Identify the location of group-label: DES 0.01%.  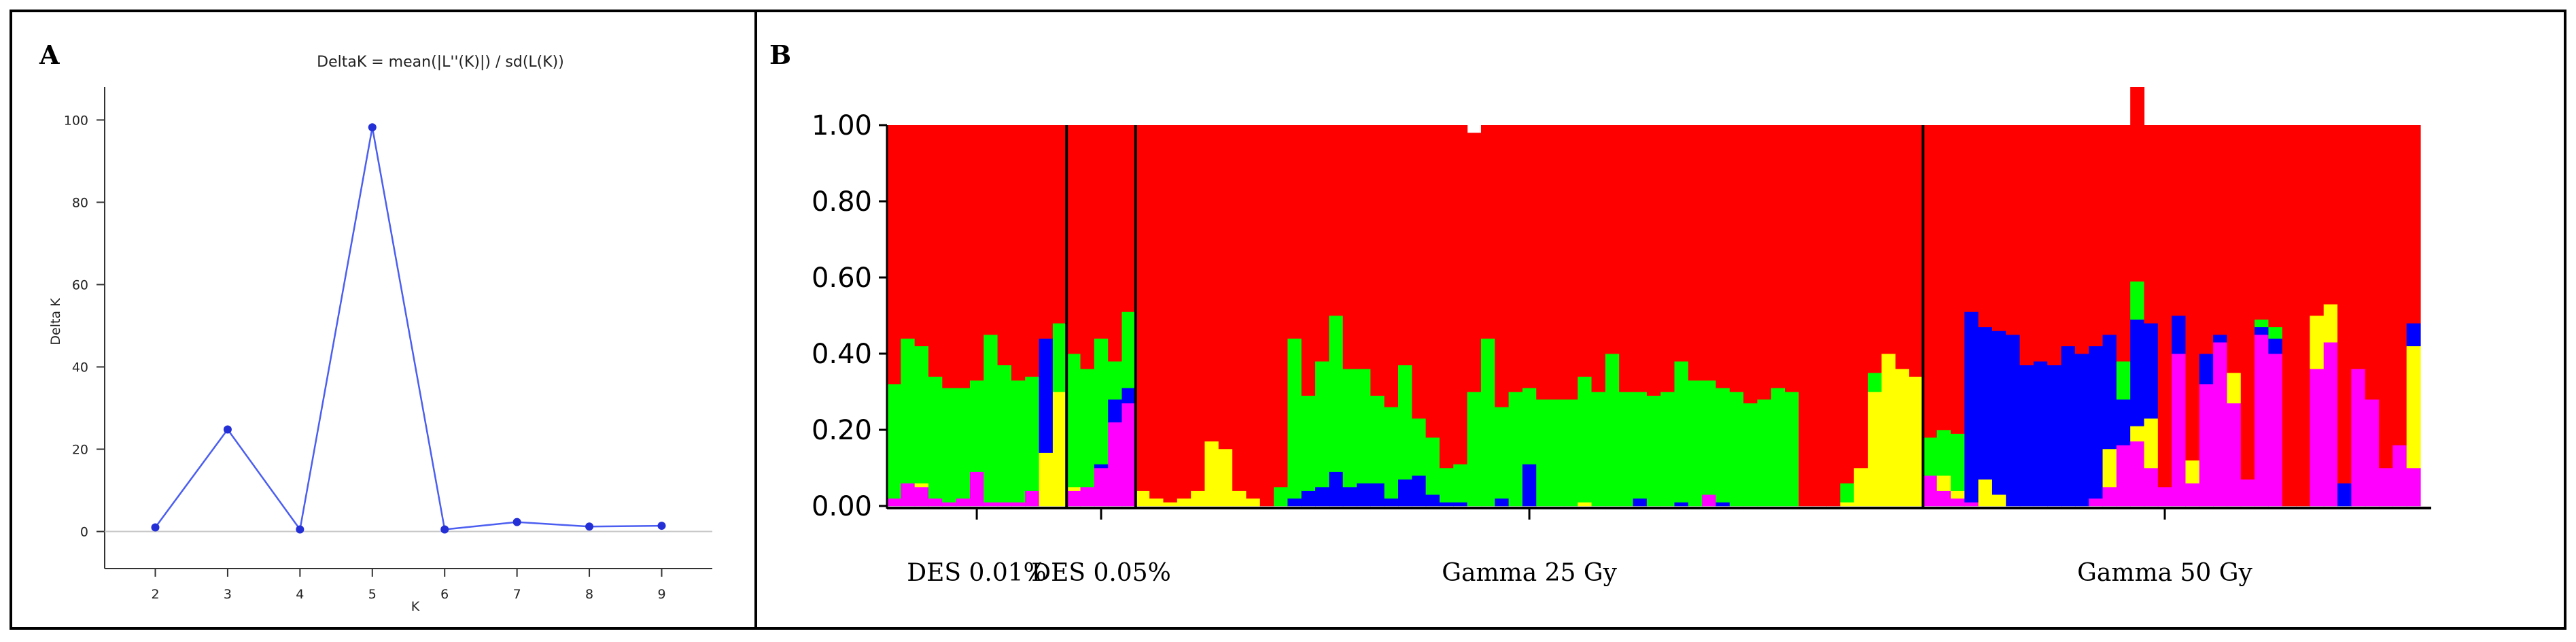
(977, 573).